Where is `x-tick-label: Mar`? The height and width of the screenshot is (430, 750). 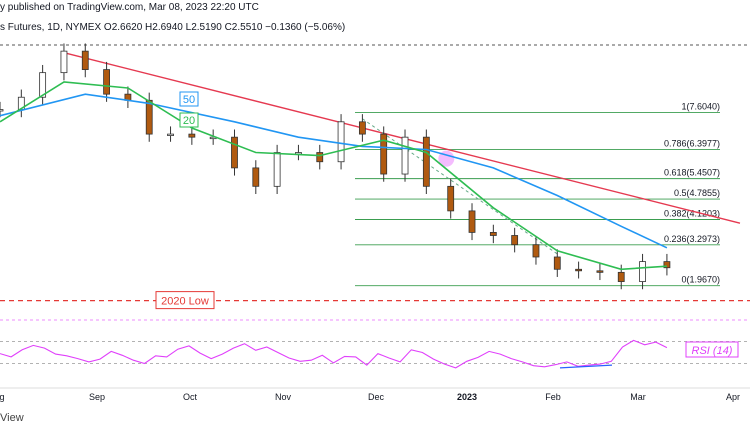 x-tick-label: Mar is located at coordinates (638, 397).